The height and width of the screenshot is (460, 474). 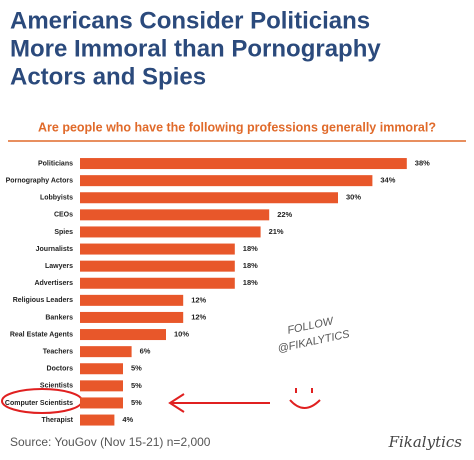 I want to click on category-label: Bankers, so click(x=59, y=317).